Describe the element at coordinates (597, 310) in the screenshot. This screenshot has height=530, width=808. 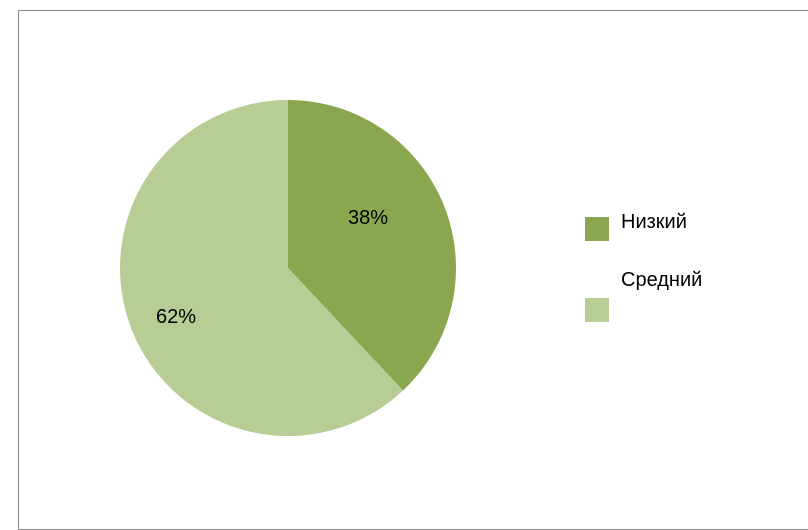
I see `legend-swatch-sredniy` at that location.